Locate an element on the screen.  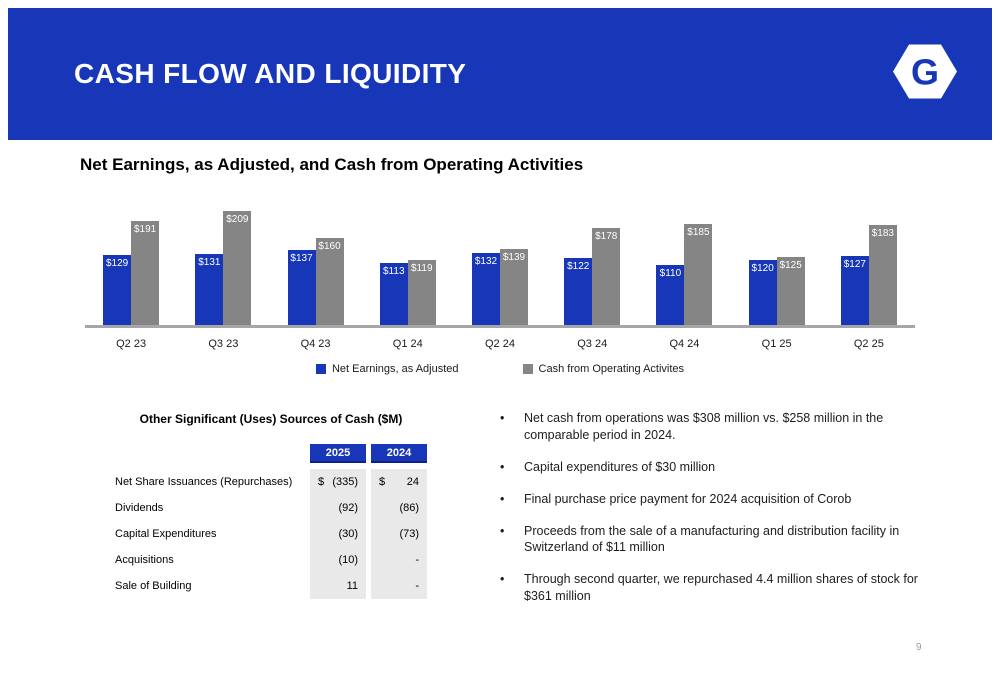
chart-bar: $137 is located at coordinates (301, 287).